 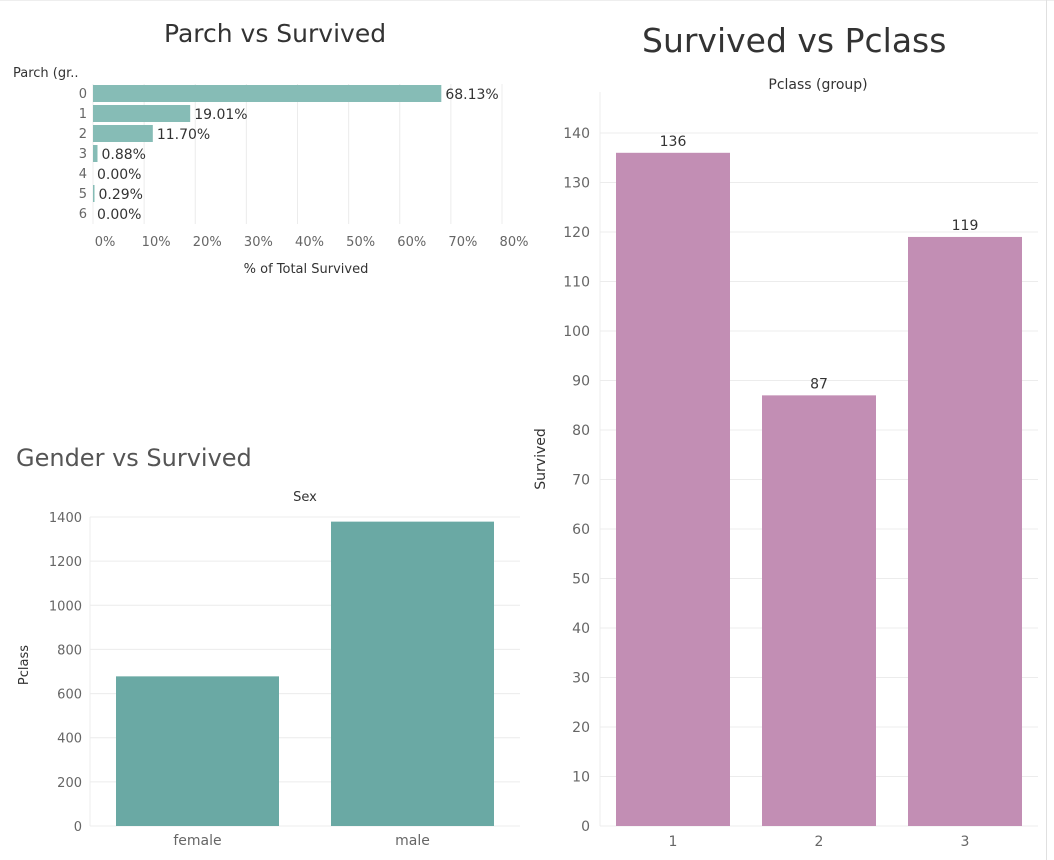 I want to click on gender-y-ticks: 0 200 400 600 800 1000 1200 1400, so click(x=65, y=673).